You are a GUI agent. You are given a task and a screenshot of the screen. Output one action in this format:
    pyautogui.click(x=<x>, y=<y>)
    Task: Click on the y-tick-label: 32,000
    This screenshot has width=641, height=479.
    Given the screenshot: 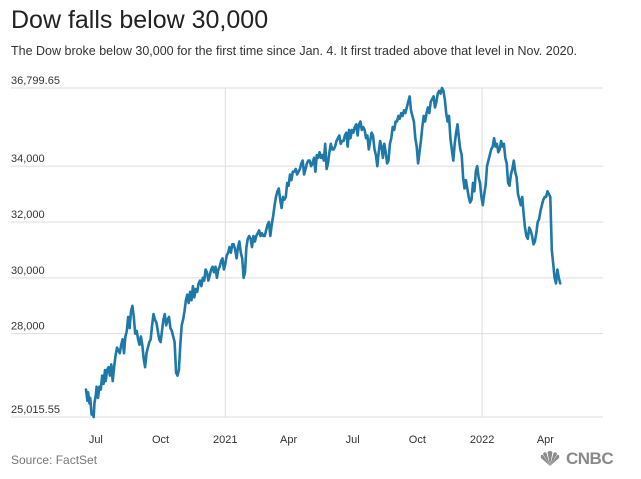 What is the action you would take?
    pyautogui.click(x=28, y=215)
    